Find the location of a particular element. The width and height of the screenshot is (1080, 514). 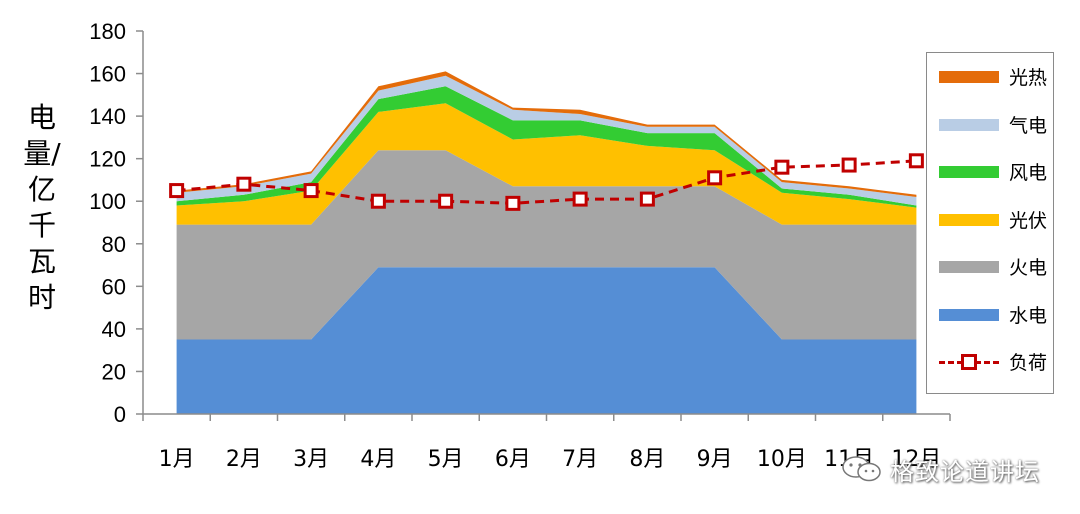

load-line-path is located at coordinates (546, 182).